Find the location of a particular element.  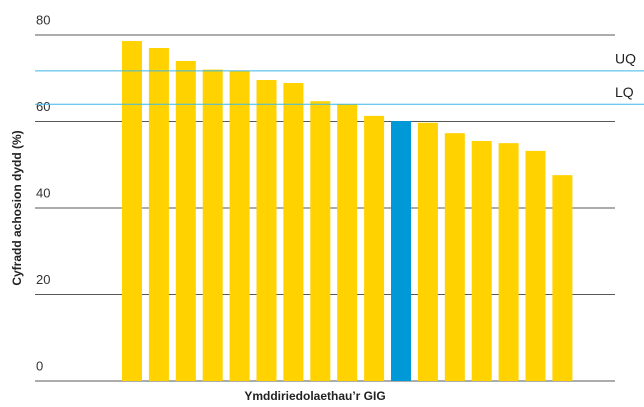

y-tick-label: 60 is located at coordinates (43, 106).